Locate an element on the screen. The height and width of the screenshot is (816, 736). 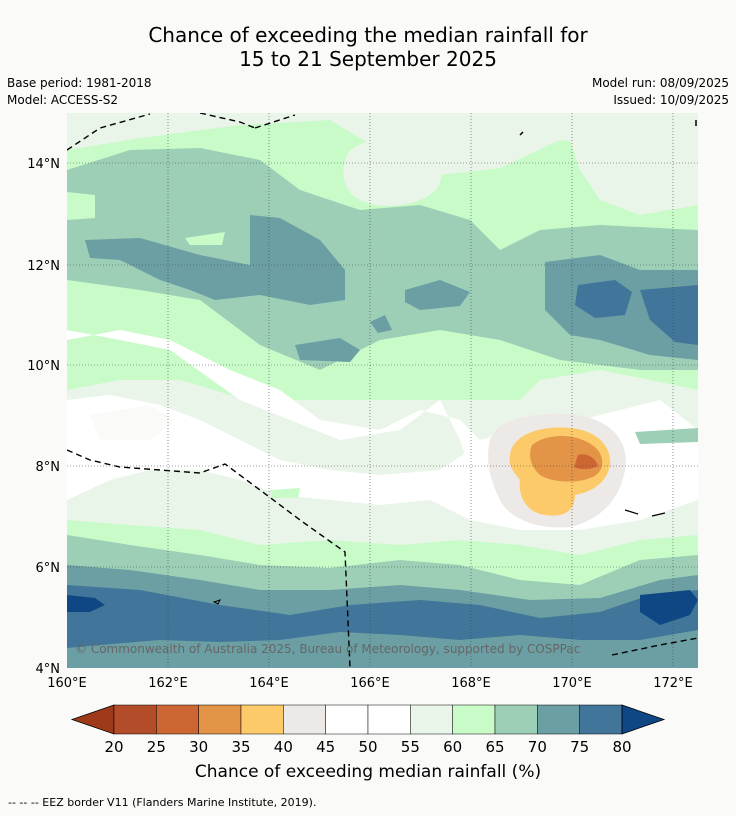
lat-tick: 14°N is located at coordinates (43, 164).